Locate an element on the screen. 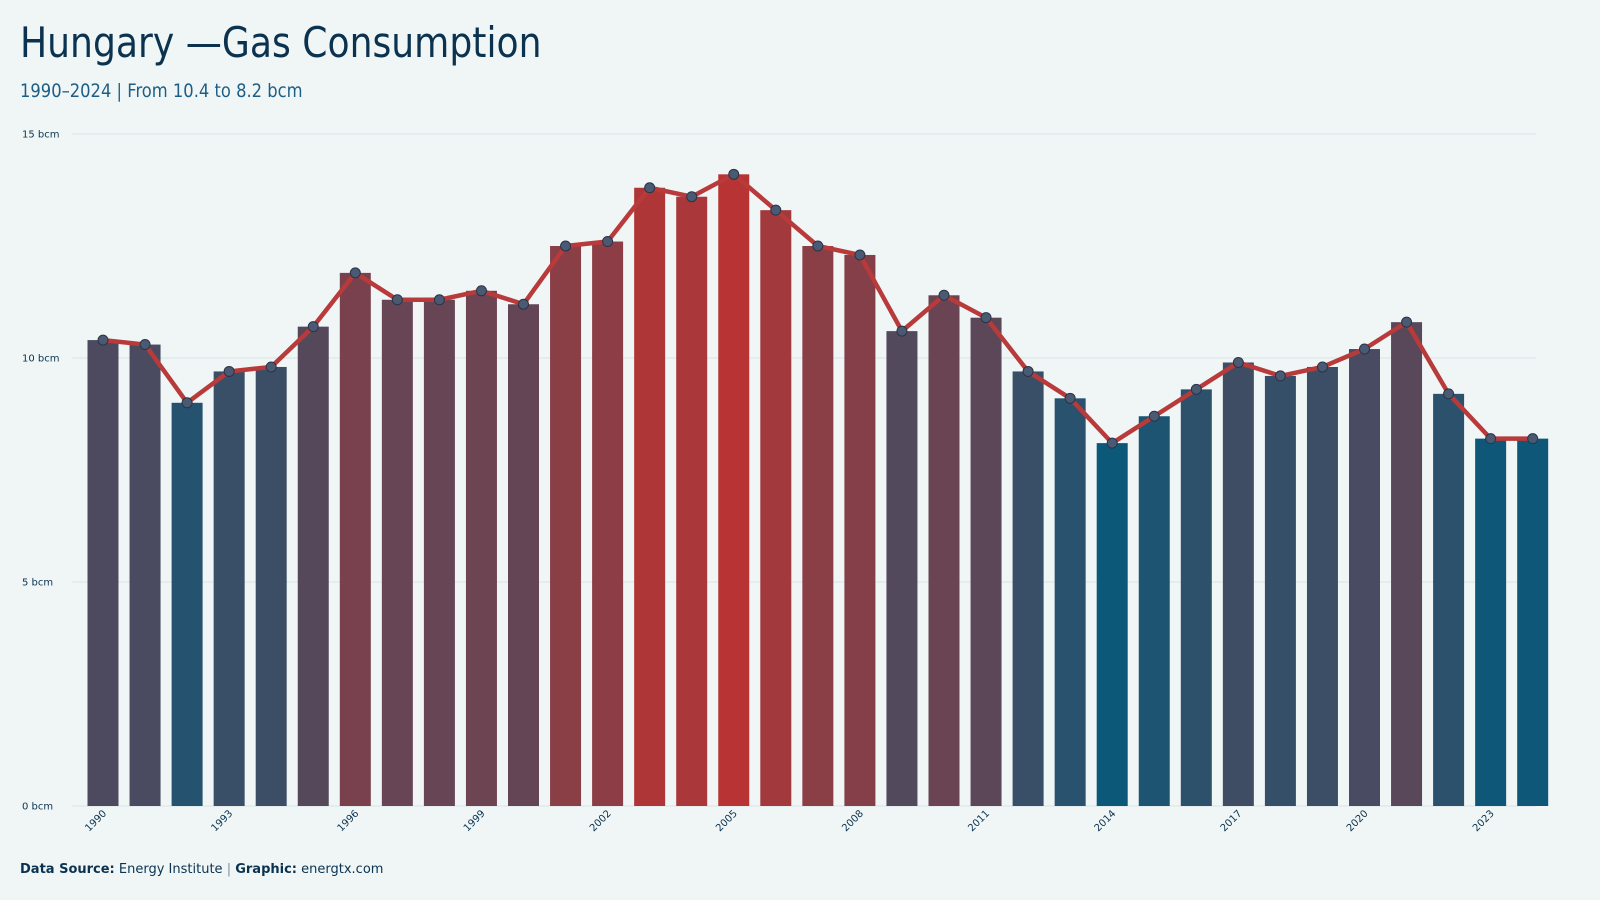  bar-1993 is located at coordinates (229, 588).